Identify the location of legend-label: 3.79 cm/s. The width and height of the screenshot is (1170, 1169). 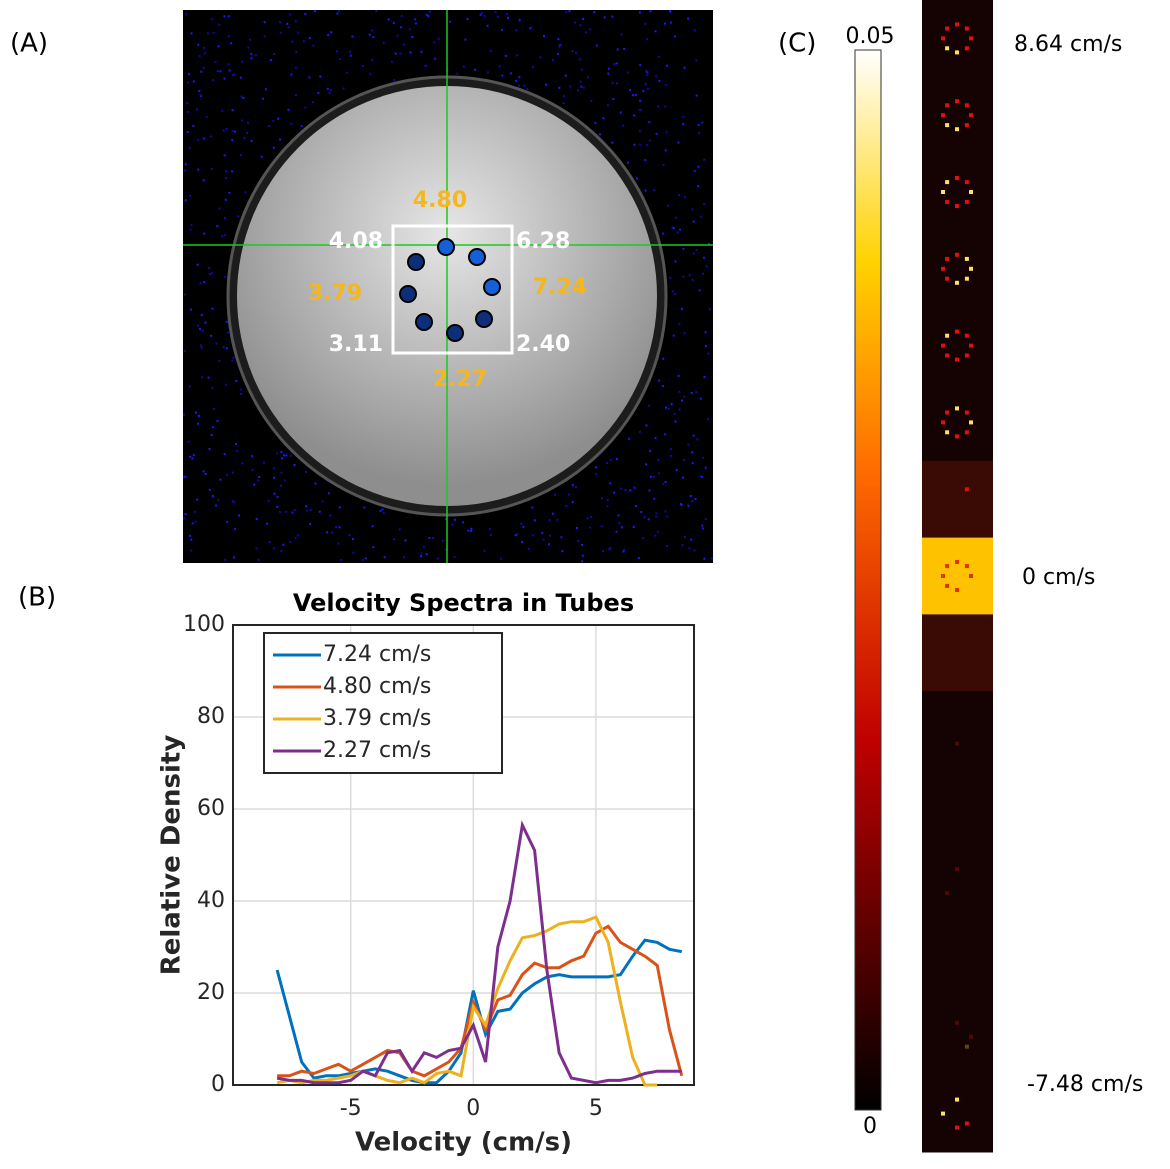
(377, 718).